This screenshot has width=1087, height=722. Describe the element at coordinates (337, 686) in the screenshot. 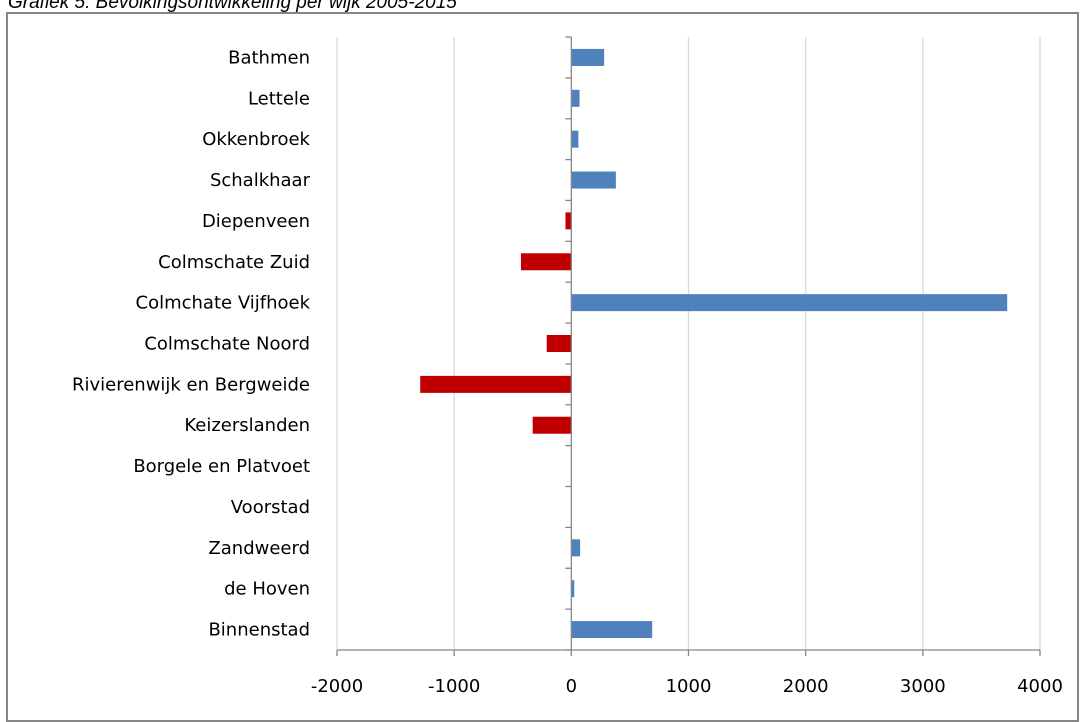

I see `tick-label: -2000` at that location.